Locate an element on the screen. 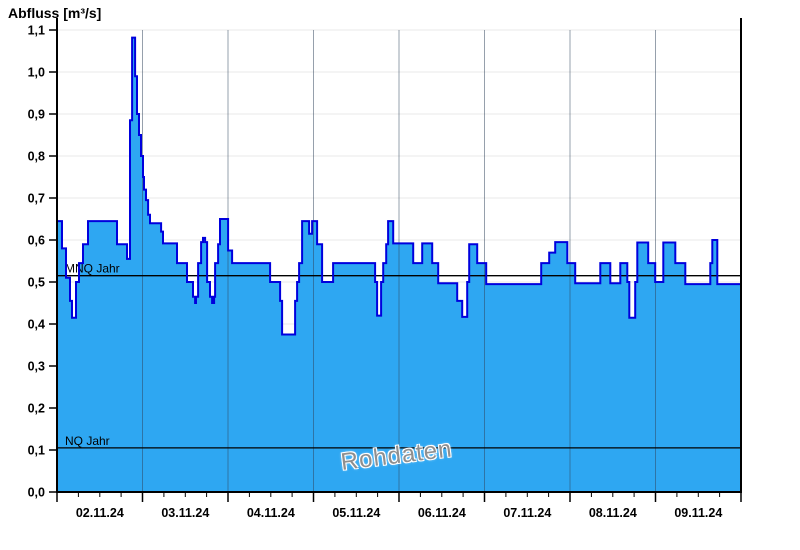  y-tick-label: 0,4 is located at coordinates (36, 325).